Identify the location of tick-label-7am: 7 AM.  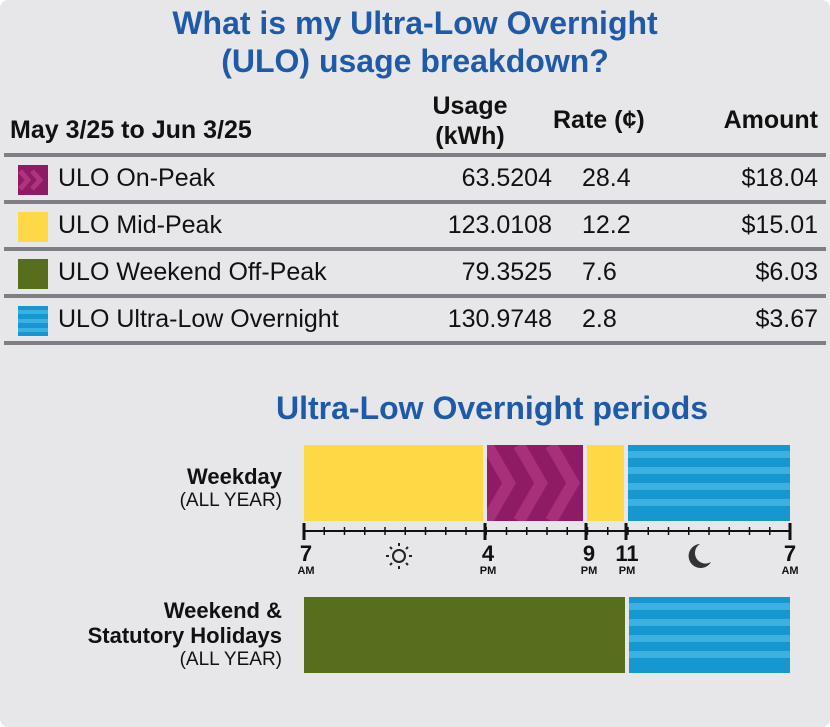
(306, 559).